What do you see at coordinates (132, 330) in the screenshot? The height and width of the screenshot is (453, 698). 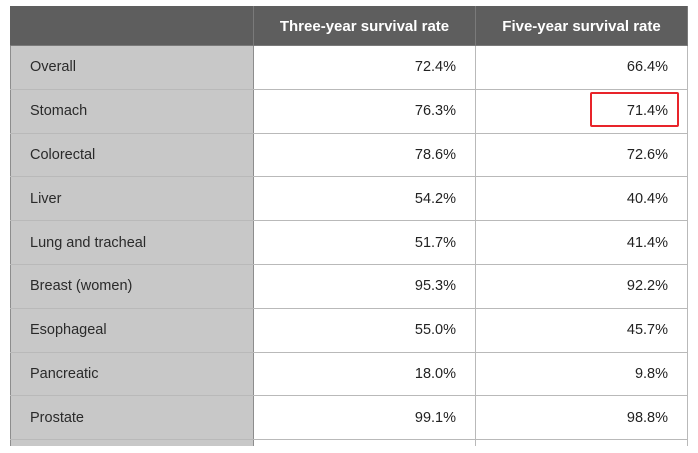 I see `row-label-cell: Esophageal` at bounding box center [132, 330].